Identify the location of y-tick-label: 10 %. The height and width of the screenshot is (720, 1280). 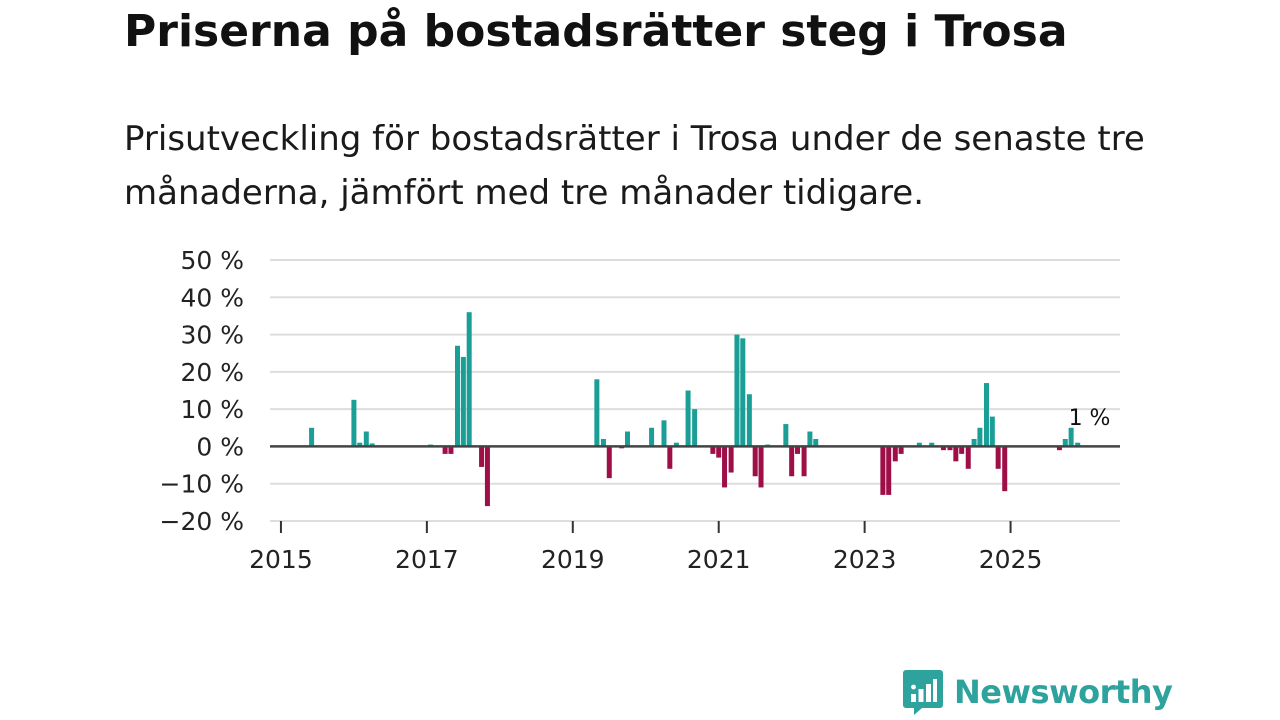
(212, 409).